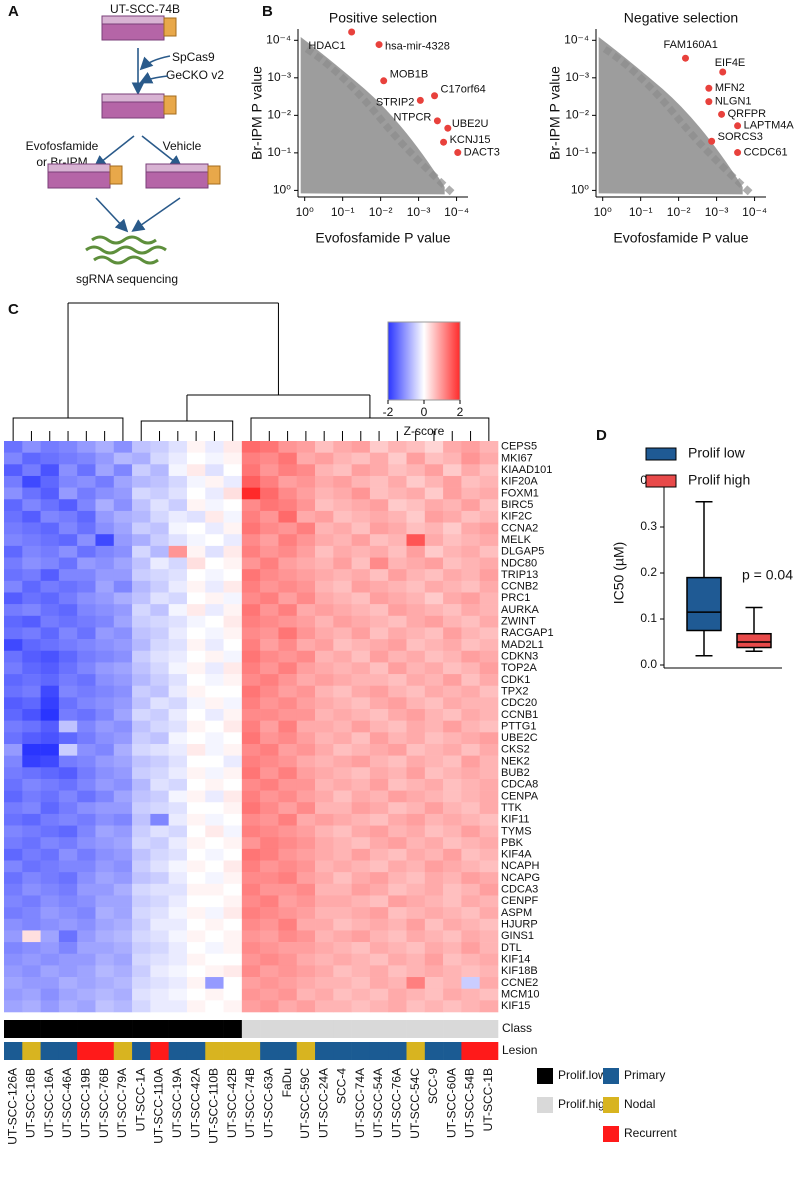  I want to click on row-label: FOXM1, so click(520, 493).